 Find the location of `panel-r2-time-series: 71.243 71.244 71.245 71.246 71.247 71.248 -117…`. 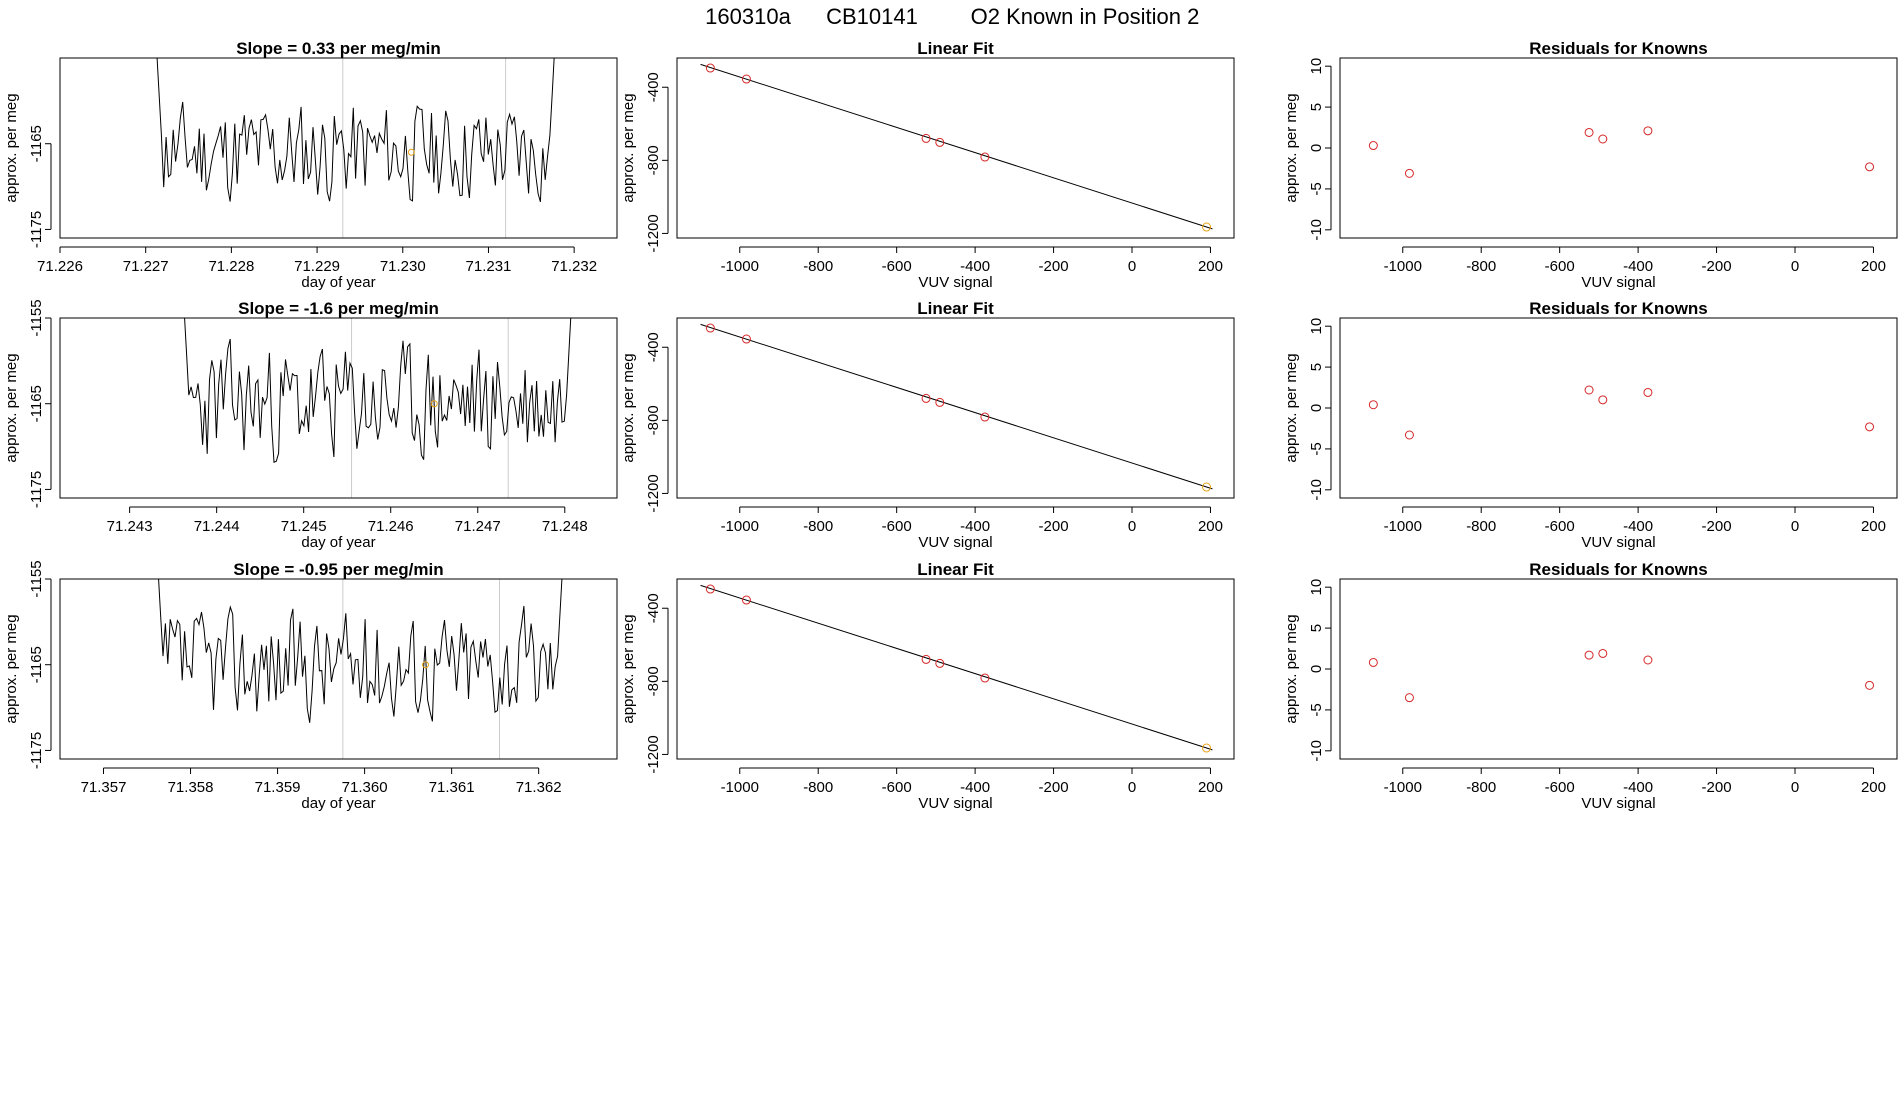

panel-r2-time-series: 71.243 71.244 71.245 71.246 71.247 71.248 -117… is located at coordinates (310, 425).